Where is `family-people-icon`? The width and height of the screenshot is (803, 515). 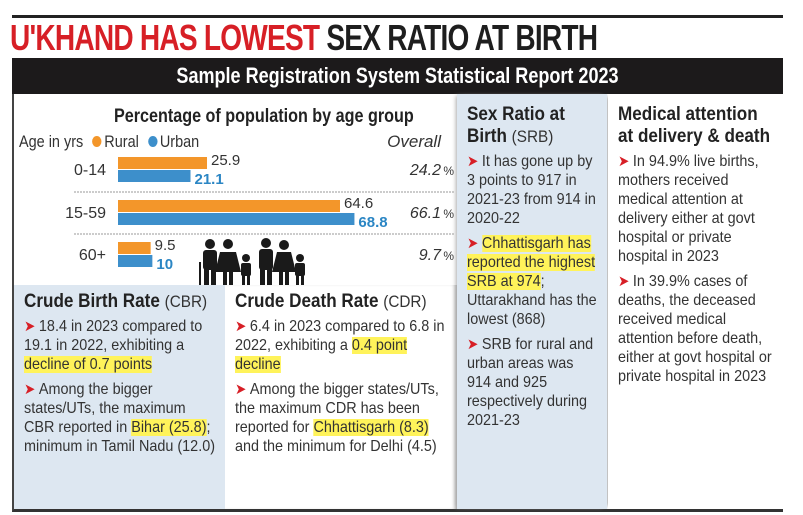
family-people-icon is located at coordinates (252, 262).